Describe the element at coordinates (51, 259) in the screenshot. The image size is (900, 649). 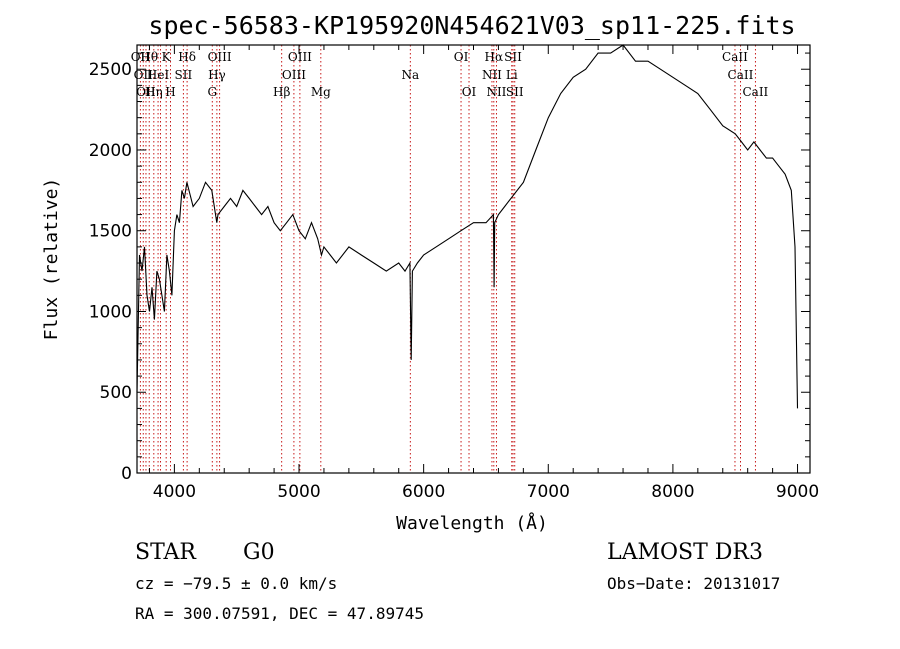
I see `y-axis-label: Flux (relative)` at that location.